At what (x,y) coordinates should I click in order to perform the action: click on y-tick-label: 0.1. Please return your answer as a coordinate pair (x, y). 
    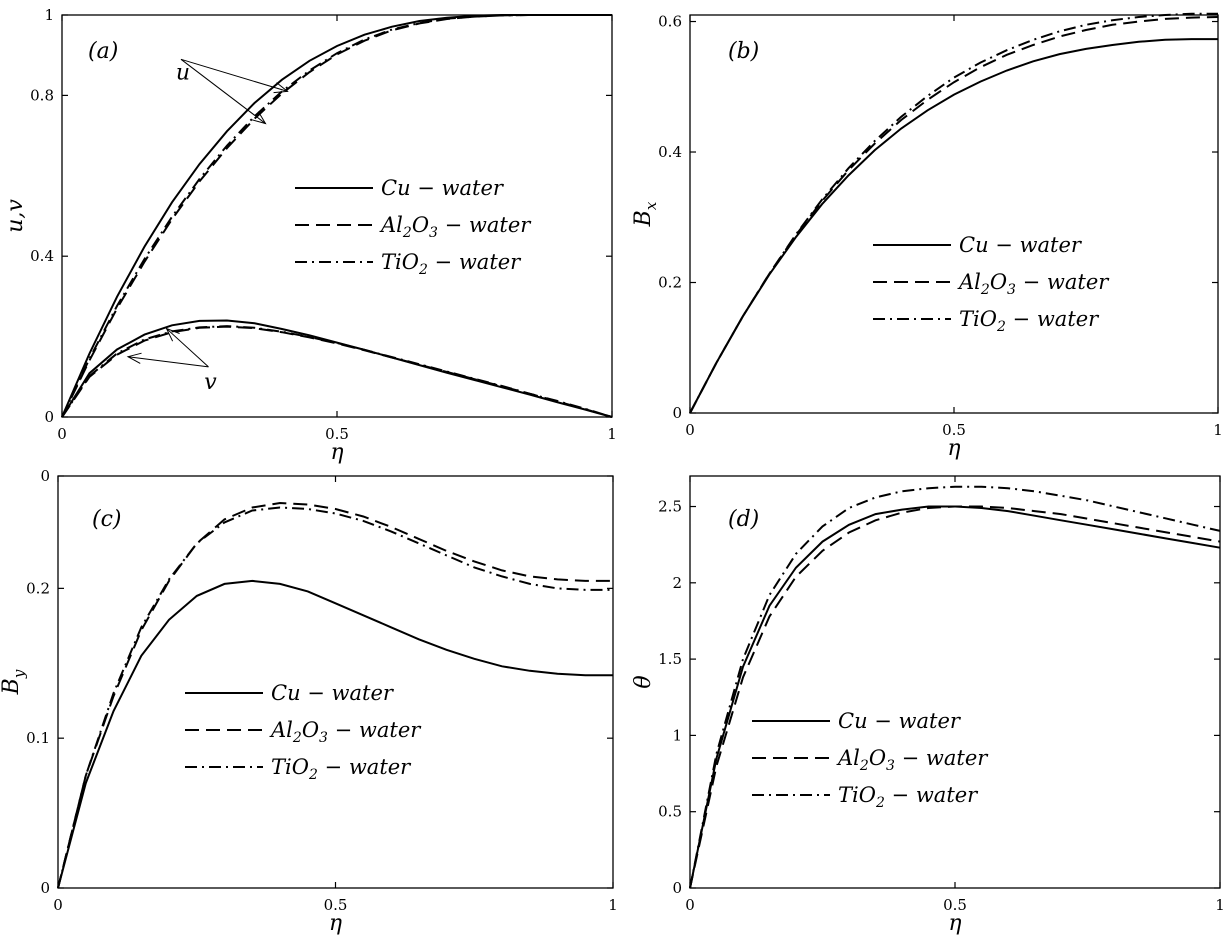
    Looking at the image, I should click on (38, 738).